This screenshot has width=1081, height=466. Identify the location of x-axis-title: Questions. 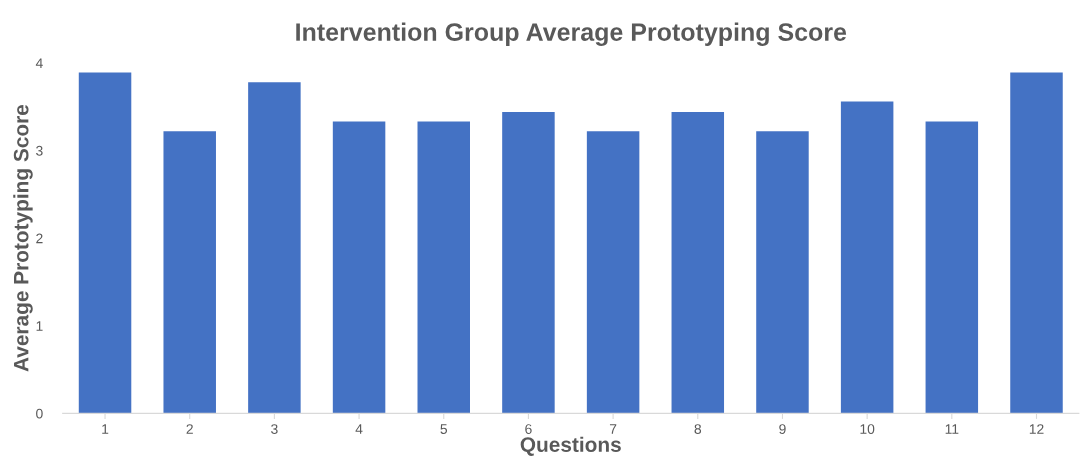
(570, 446).